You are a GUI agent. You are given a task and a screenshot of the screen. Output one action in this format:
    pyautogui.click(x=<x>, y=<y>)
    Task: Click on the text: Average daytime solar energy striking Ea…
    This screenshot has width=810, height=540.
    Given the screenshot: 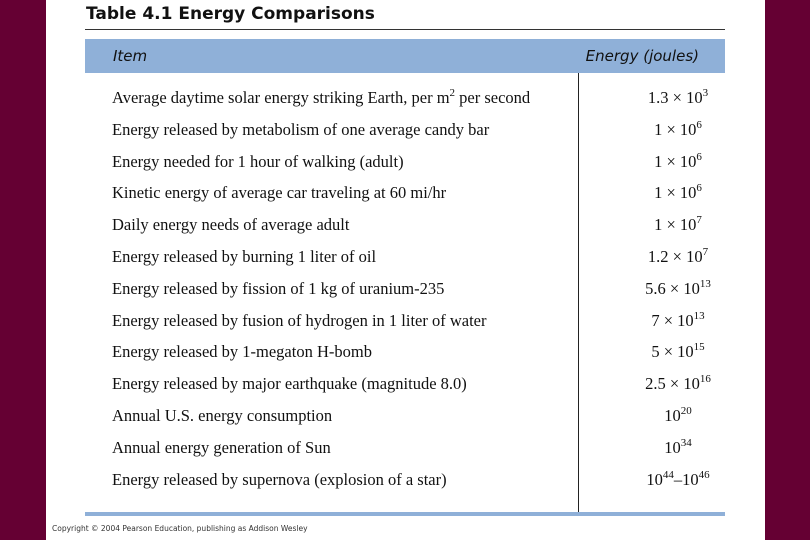 What is the action you would take?
    pyautogui.click(x=281, y=97)
    